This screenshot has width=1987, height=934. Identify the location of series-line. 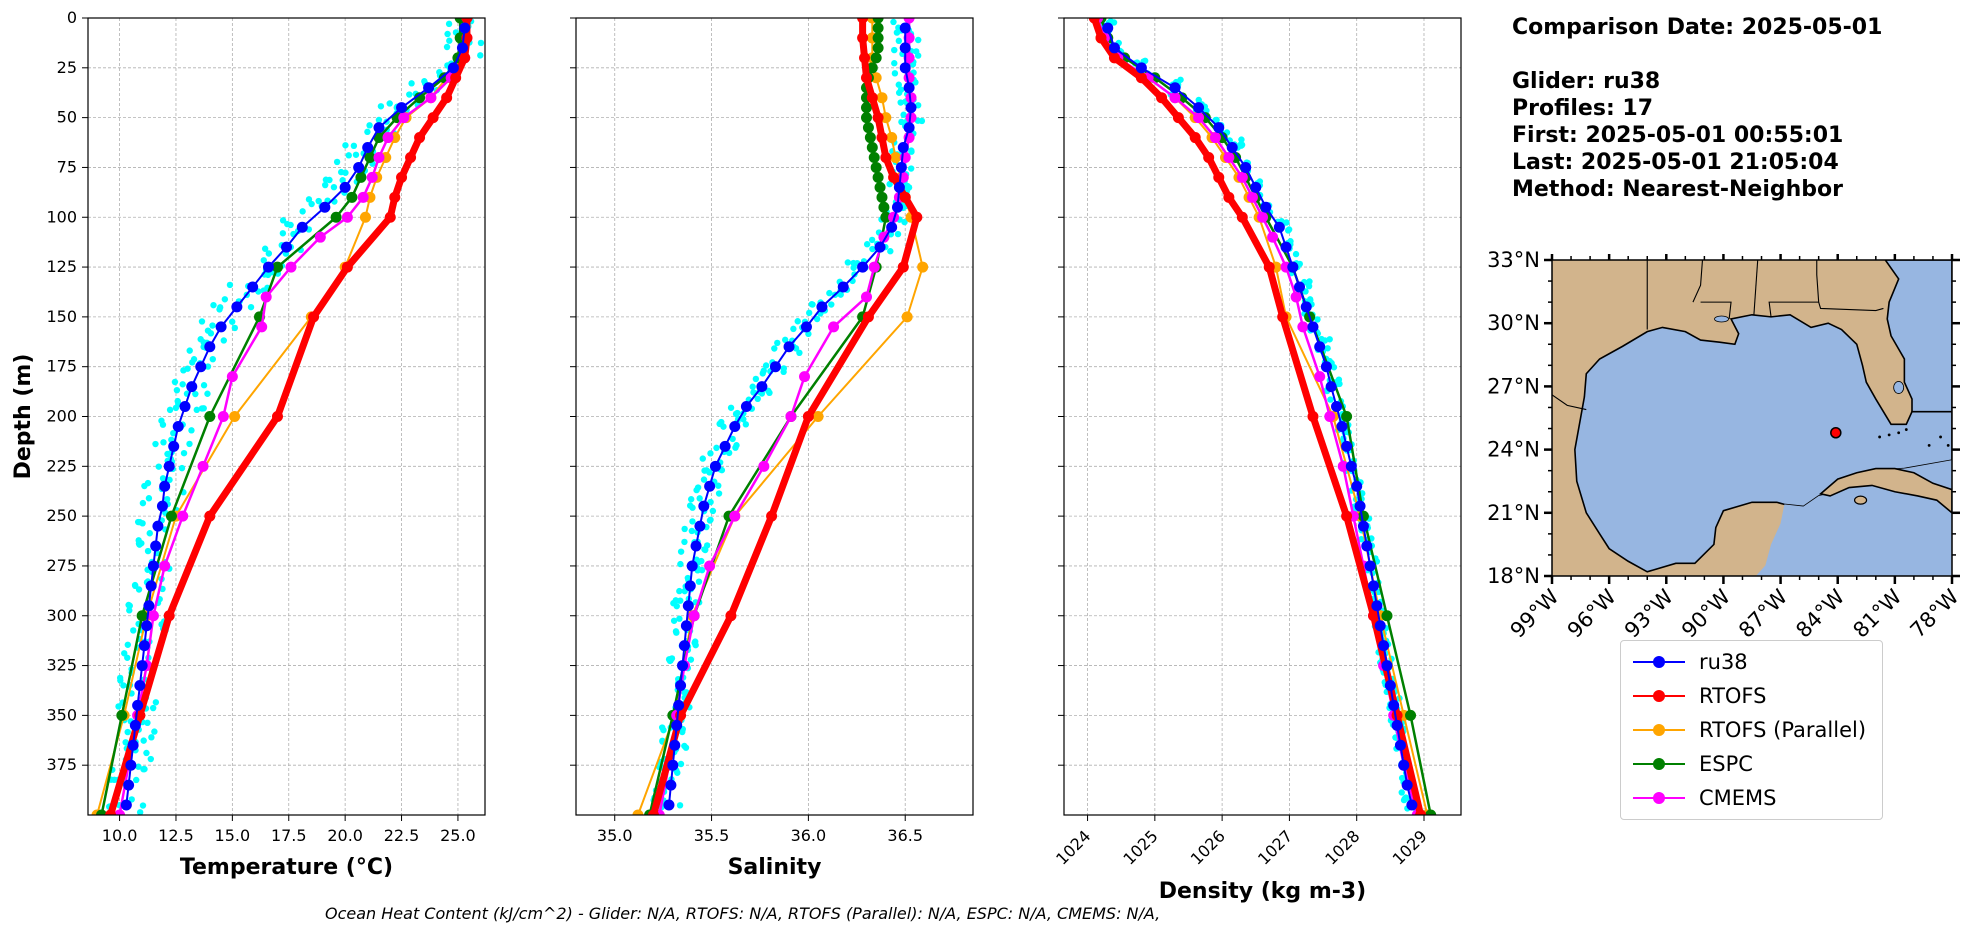
(1259, 416).